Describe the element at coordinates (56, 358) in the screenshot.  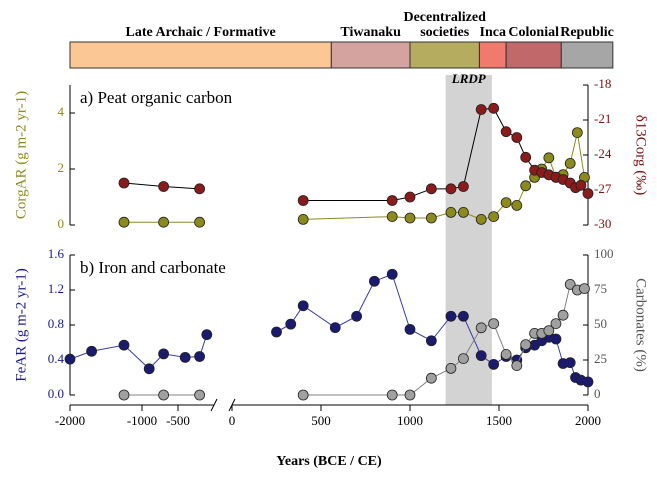
I see `y-tick-label: 0.4` at that location.